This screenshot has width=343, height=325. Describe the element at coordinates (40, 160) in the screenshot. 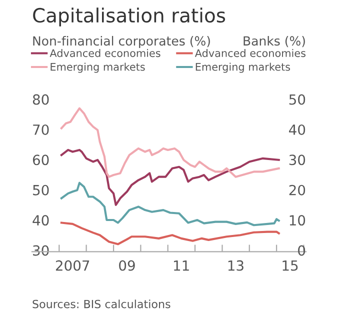

I see `y-tick-label: 60` at that location.